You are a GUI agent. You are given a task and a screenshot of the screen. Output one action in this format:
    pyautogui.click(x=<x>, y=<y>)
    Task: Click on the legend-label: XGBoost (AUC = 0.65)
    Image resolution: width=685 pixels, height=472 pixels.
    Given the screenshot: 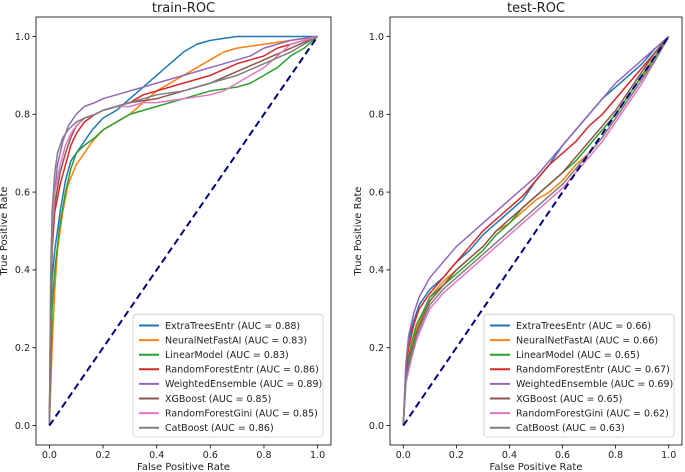 What is the action you would take?
    pyautogui.click(x=569, y=399)
    